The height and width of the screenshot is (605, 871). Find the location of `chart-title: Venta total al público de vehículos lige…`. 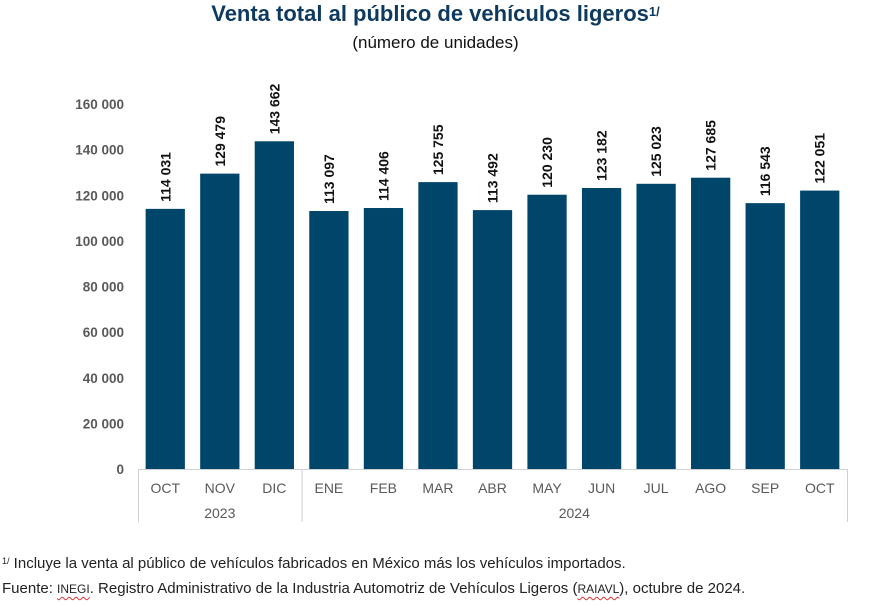

chart-title: Venta total al público de vehículos lige… is located at coordinates (435, 14).